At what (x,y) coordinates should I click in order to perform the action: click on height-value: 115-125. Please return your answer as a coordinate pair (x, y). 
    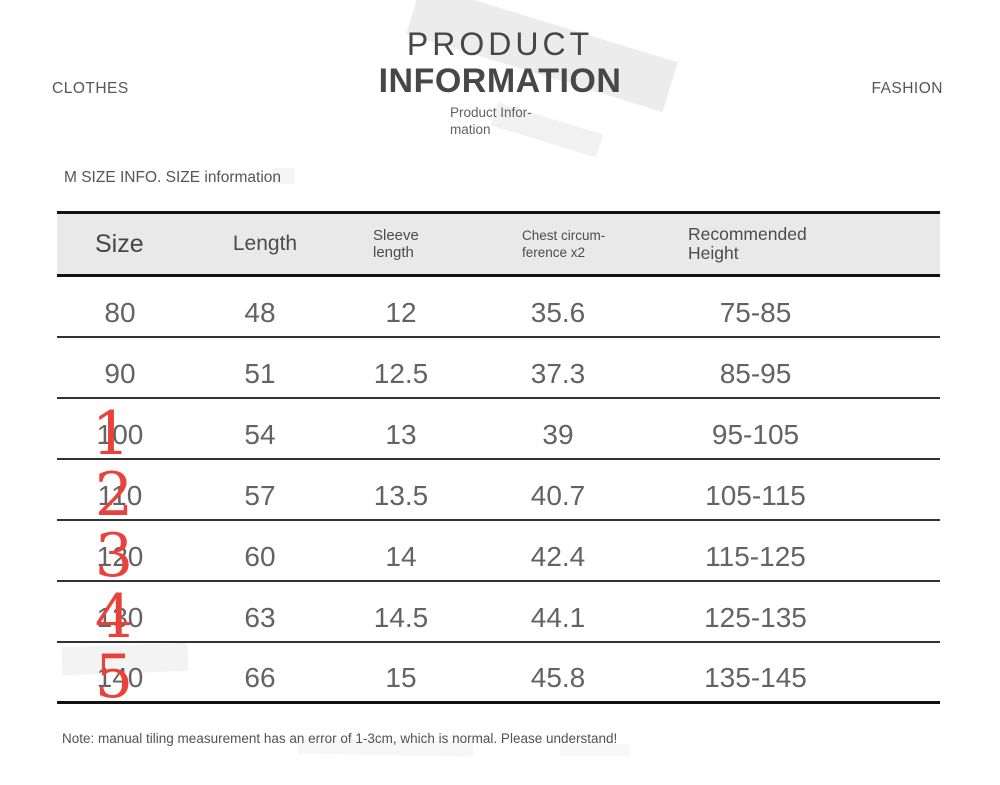
    Looking at the image, I should click on (755, 556).